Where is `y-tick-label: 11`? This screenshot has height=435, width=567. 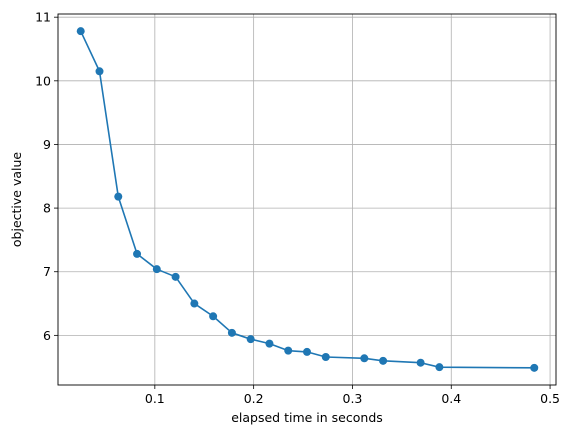
y-tick-label: 11 is located at coordinates (43, 17).